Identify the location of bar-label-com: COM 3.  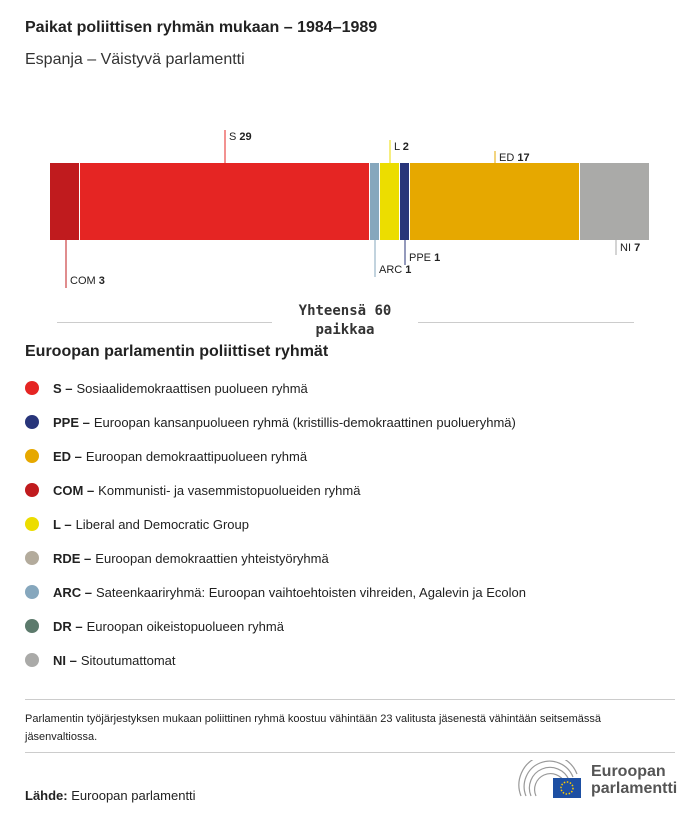
(87, 281).